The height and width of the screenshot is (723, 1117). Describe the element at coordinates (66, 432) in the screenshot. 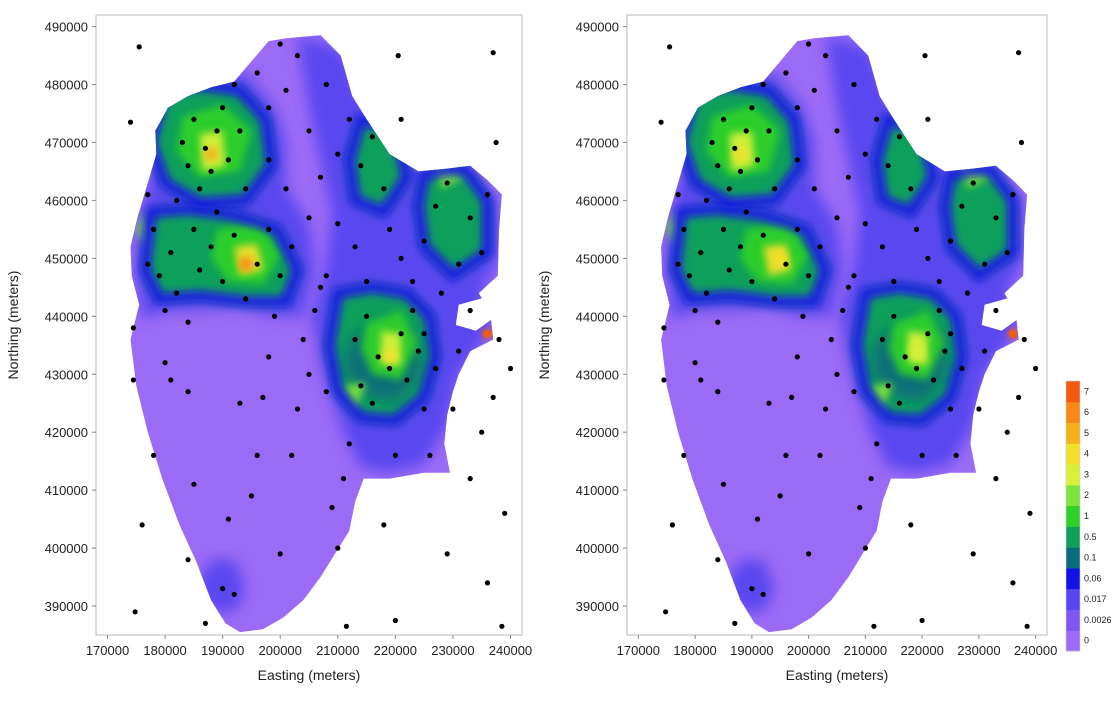

I see `y-tick-label: 420000` at that location.